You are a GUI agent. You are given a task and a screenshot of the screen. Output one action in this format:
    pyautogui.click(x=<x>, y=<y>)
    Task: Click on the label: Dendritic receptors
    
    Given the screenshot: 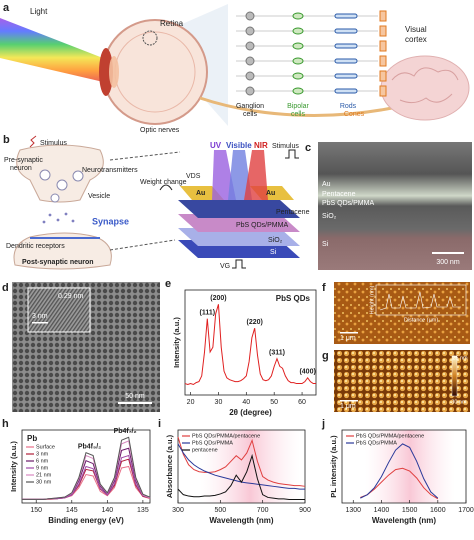 What is the action you would take?
    pyautogui.click(x=35, y=246)
    